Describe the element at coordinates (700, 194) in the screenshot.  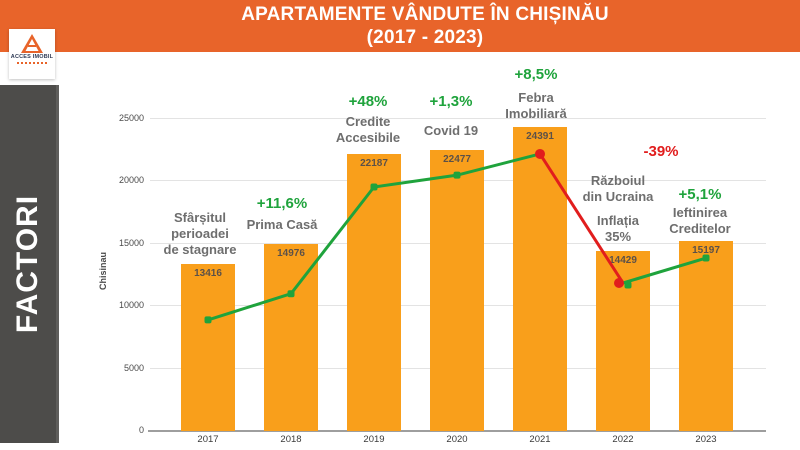
I see `percent-2023: +5,1%` at that location.